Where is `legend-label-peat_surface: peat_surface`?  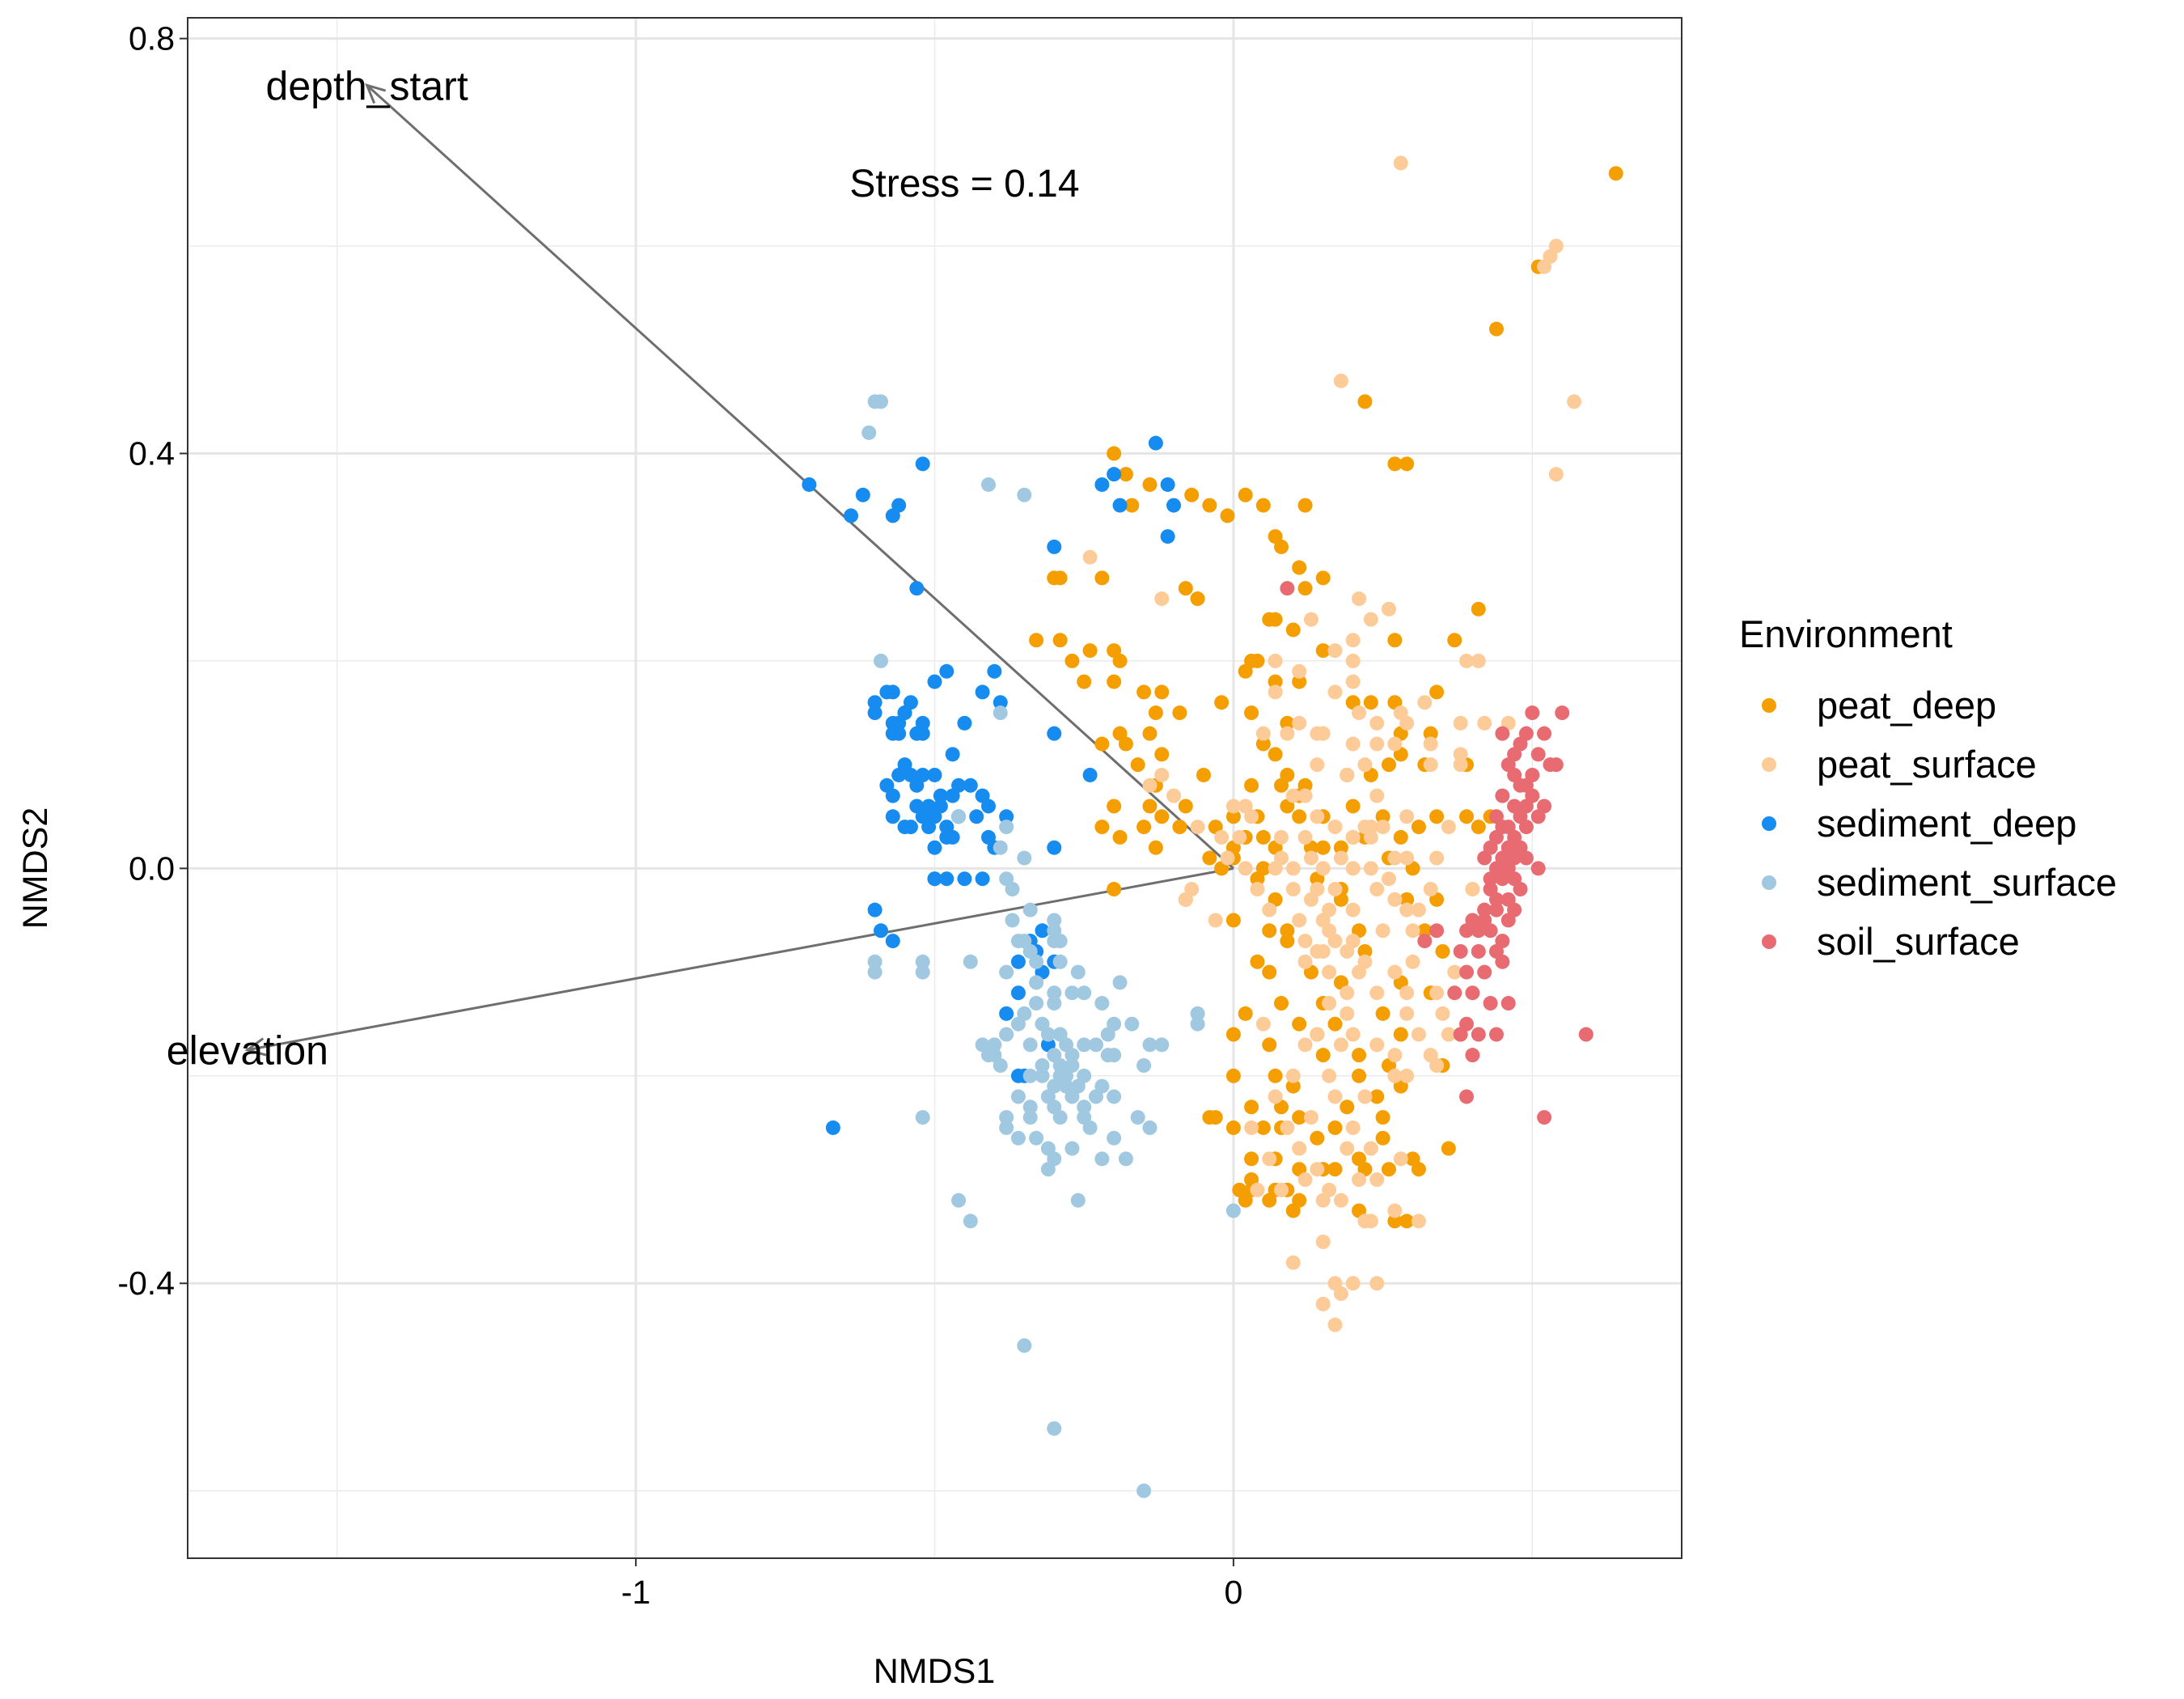 legend-label-peat_surface: peat_surface is located at coordinates (1927, 764).